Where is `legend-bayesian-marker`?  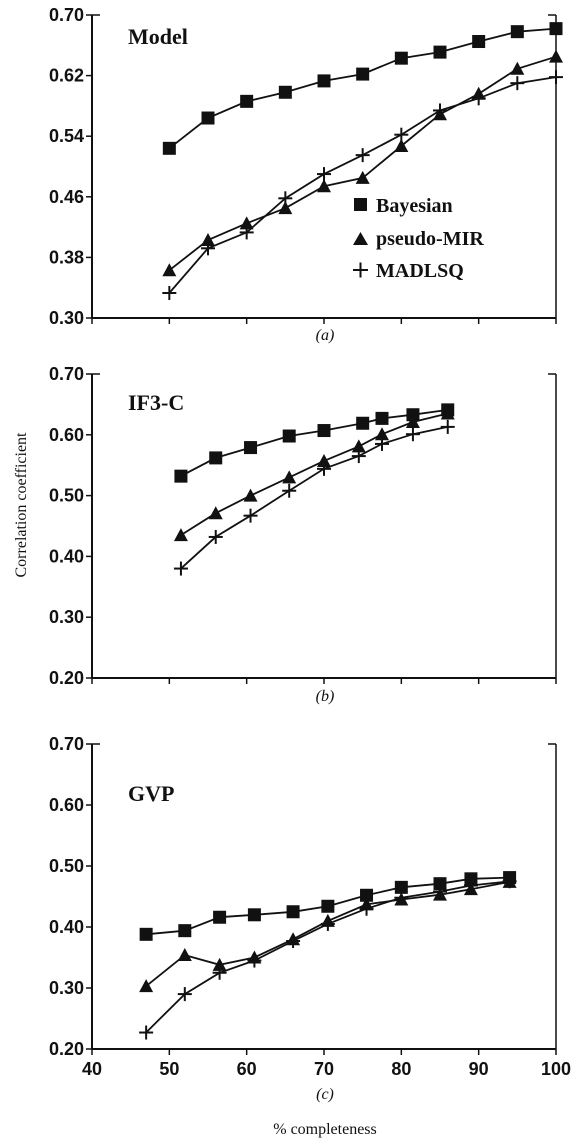
legend-bayesian-marker is located at coordinates (360, 204).